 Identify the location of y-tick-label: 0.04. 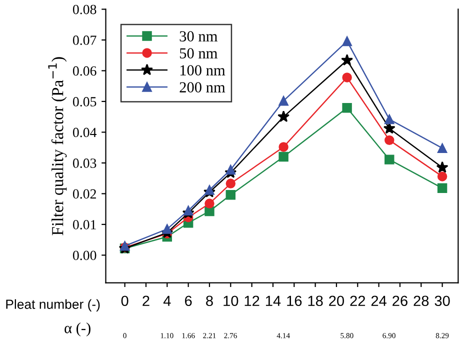
(84, 133).